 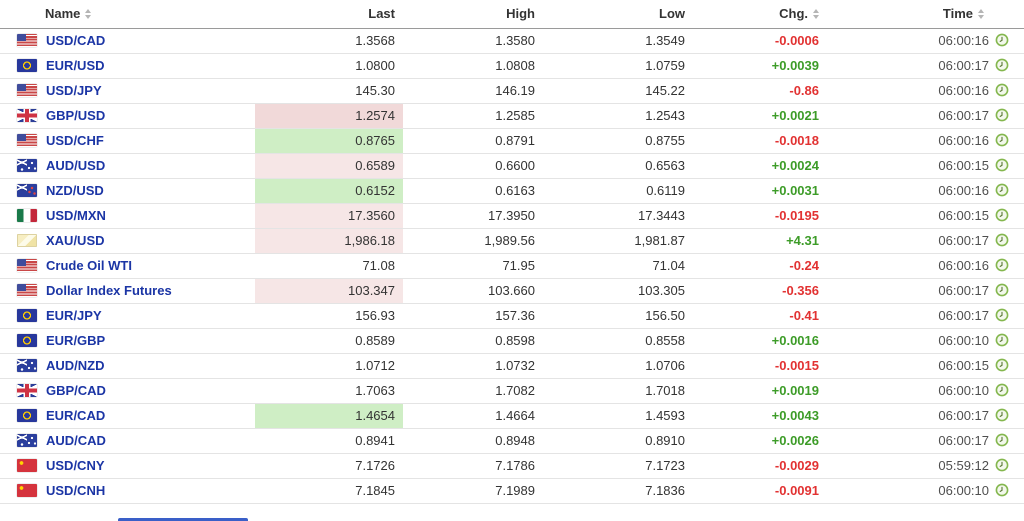 What do you see at coordinates (127, 416) in the screenshot?
I see `instrument-cell: EUR/CAD` at bounding box center [127, 416].